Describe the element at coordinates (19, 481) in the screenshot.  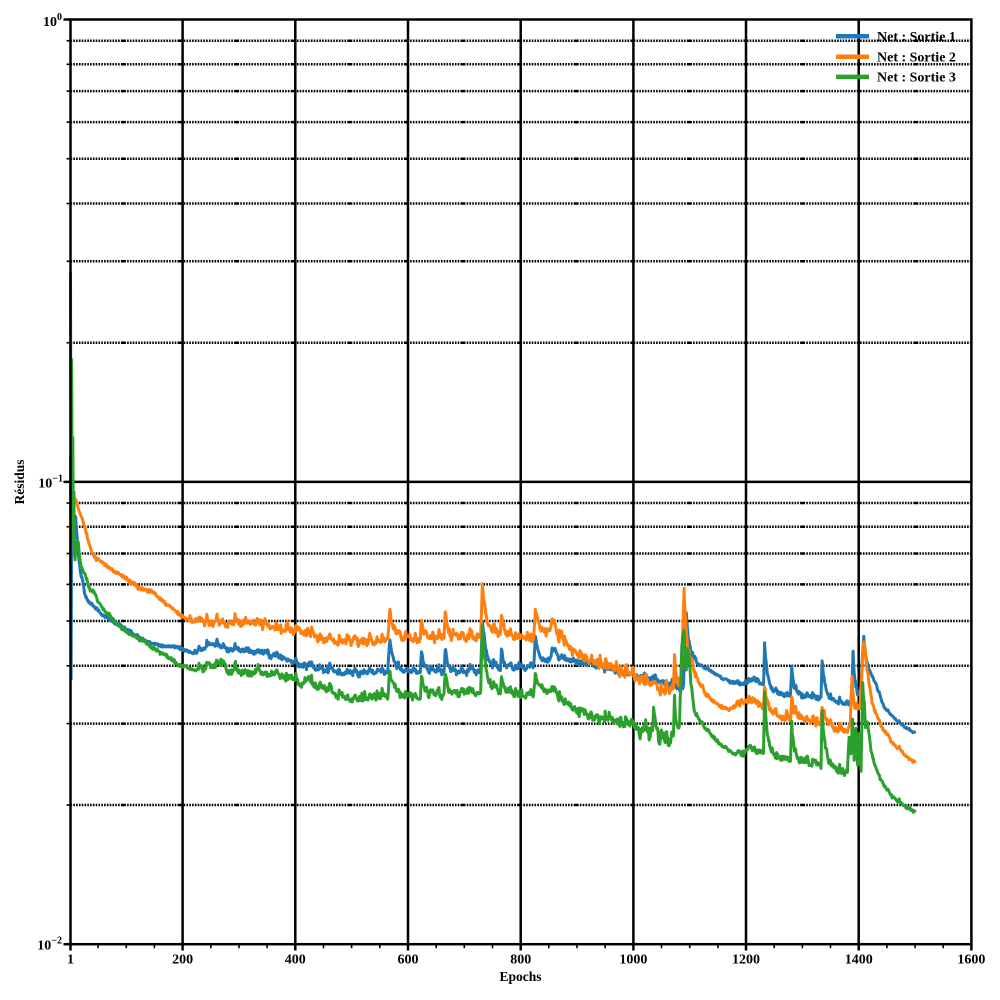
I see `svg-text: Résidus` at that location.